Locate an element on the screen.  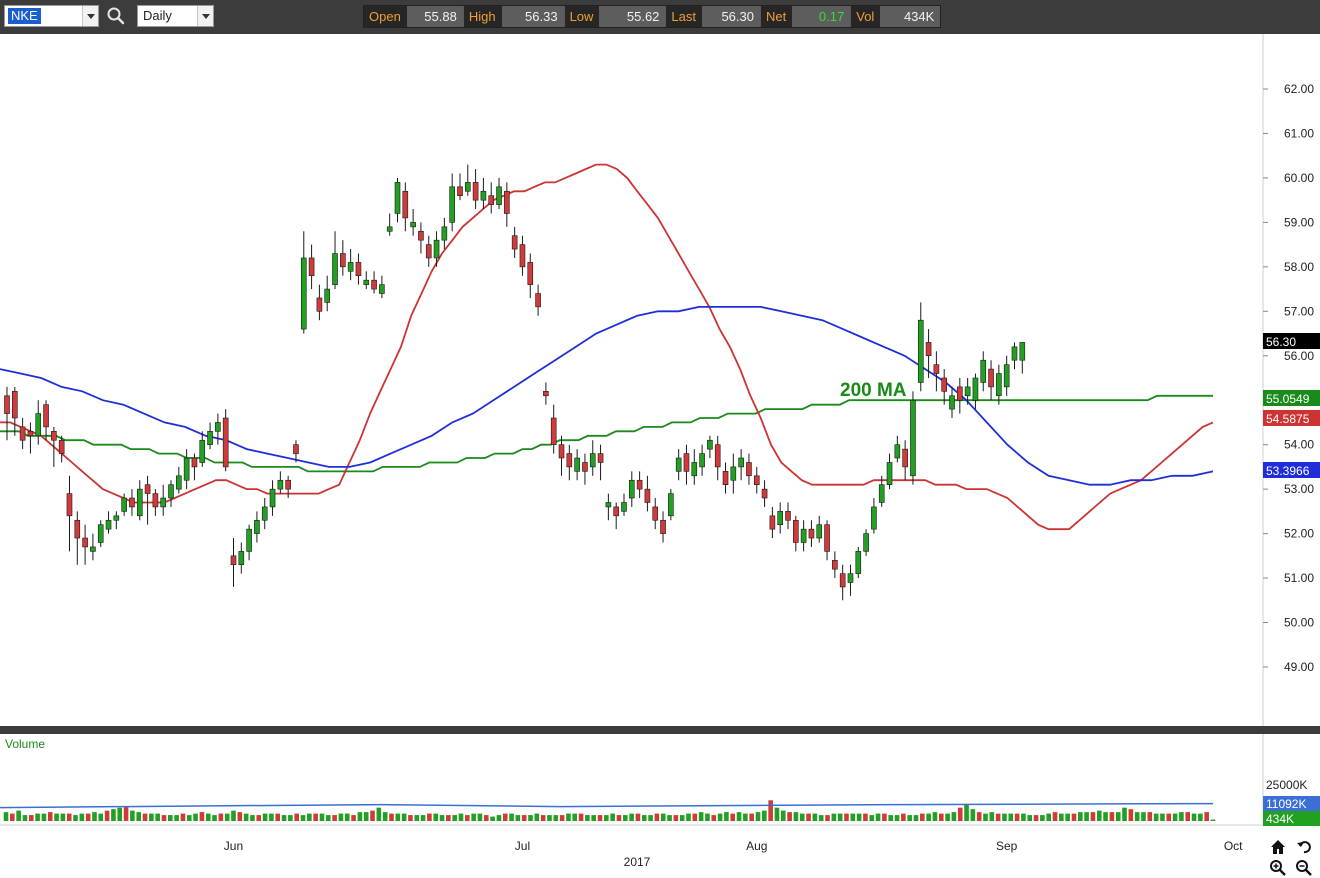
volume-last-tag: 434K is located at coordinates (1280, 819).